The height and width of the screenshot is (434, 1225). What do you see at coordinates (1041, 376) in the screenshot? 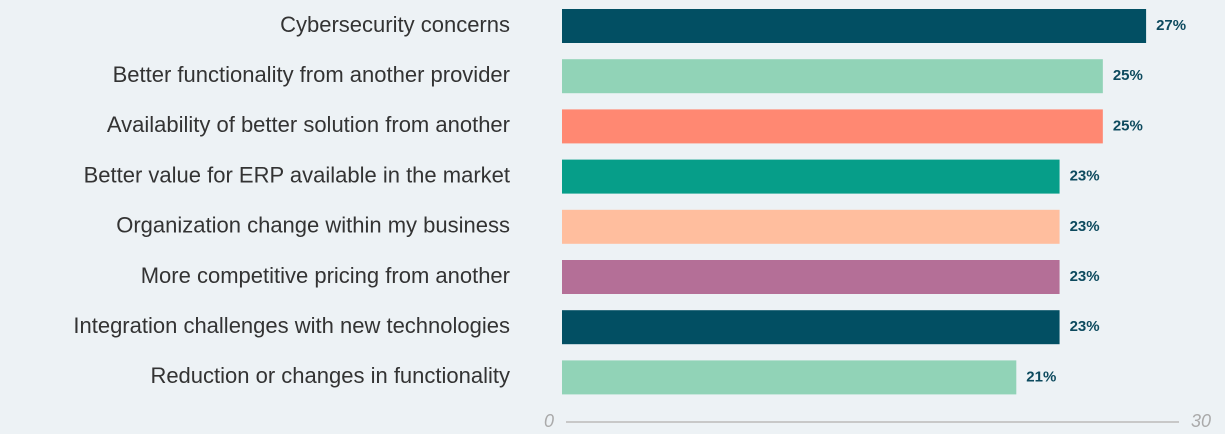
I see `value-label: 21%` at bounding box center [1041, 376].